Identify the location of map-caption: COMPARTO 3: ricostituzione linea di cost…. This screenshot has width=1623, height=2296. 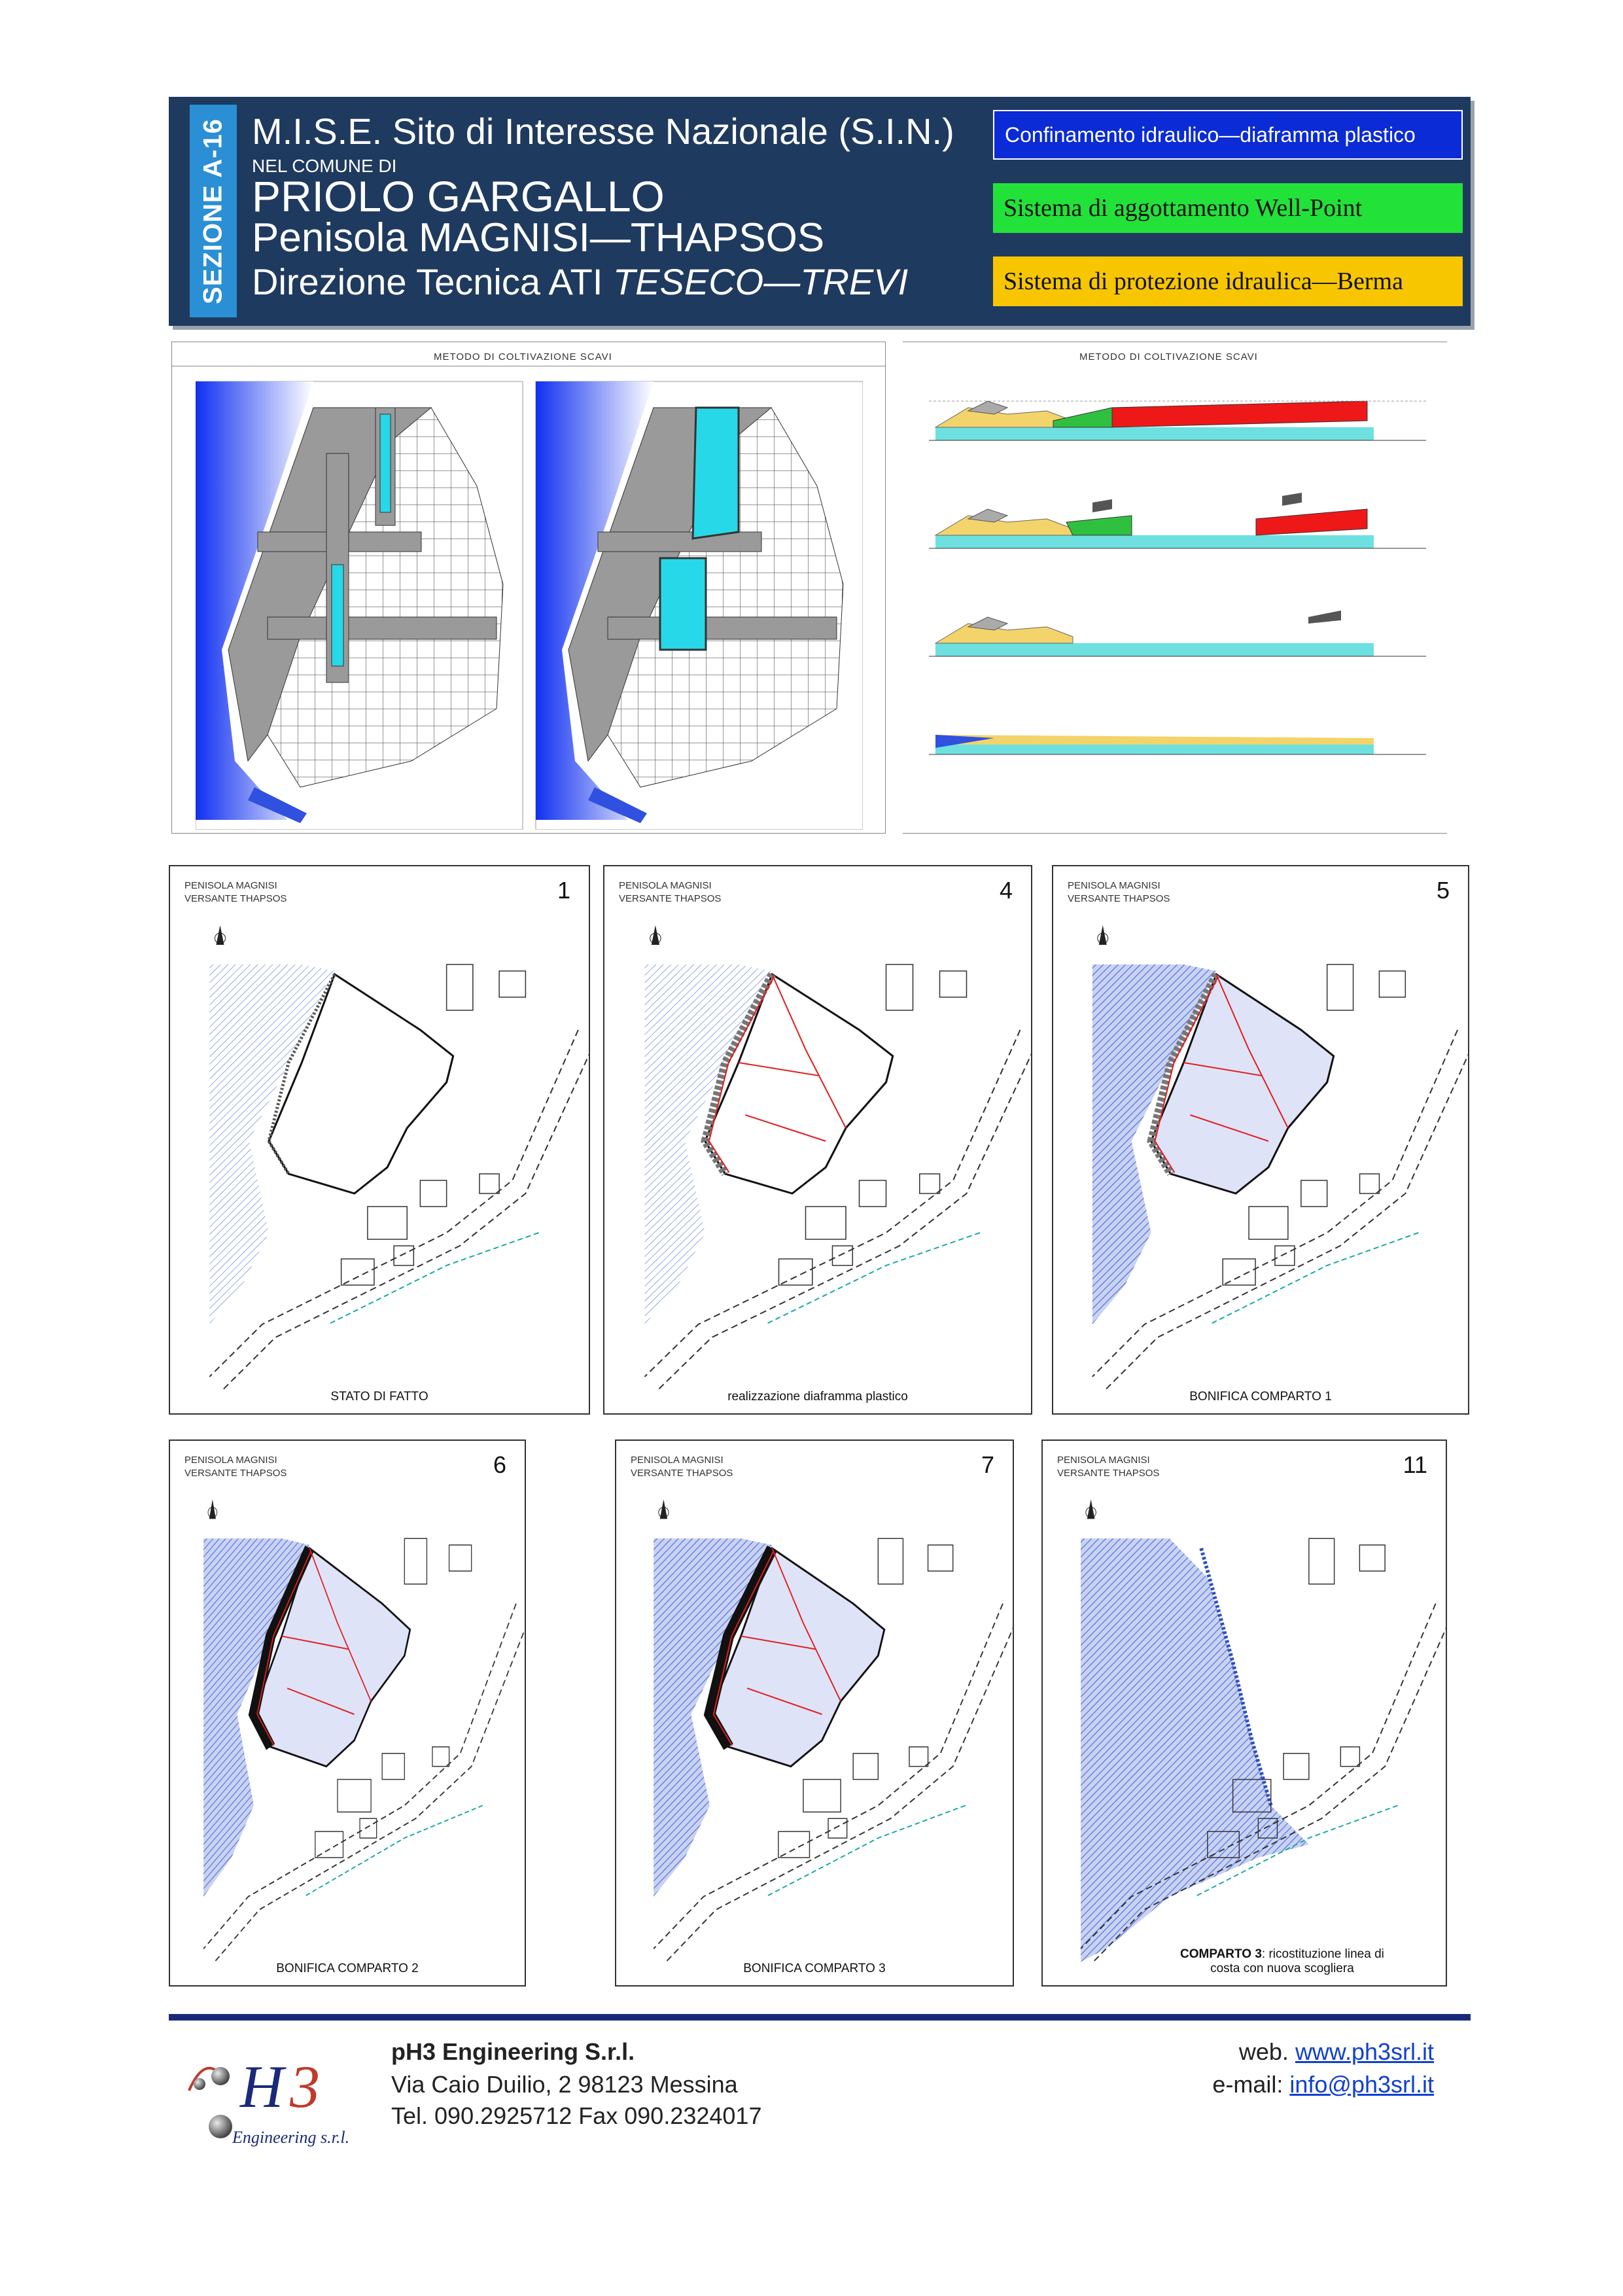
(1282, 1962).